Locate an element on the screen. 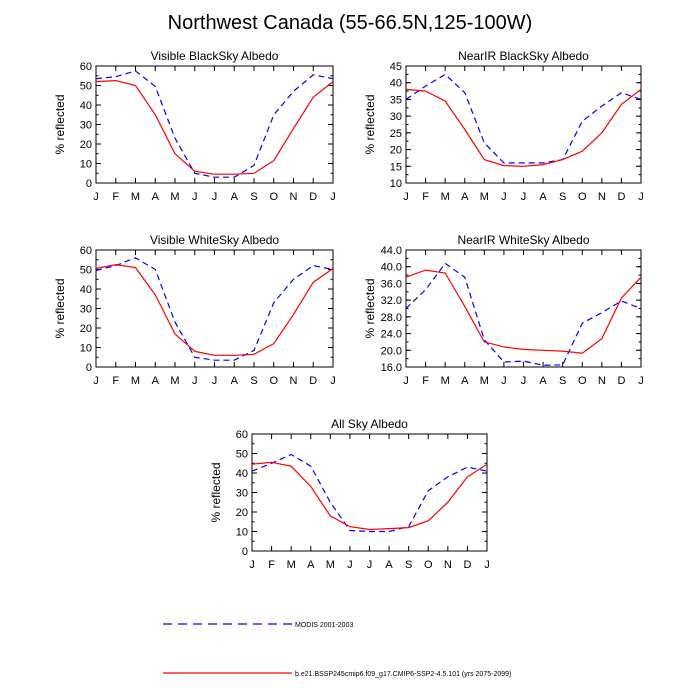 The height and width of the screenshot is (700, 700). y-tick-label: 0 is located at coordinates (89, 184).